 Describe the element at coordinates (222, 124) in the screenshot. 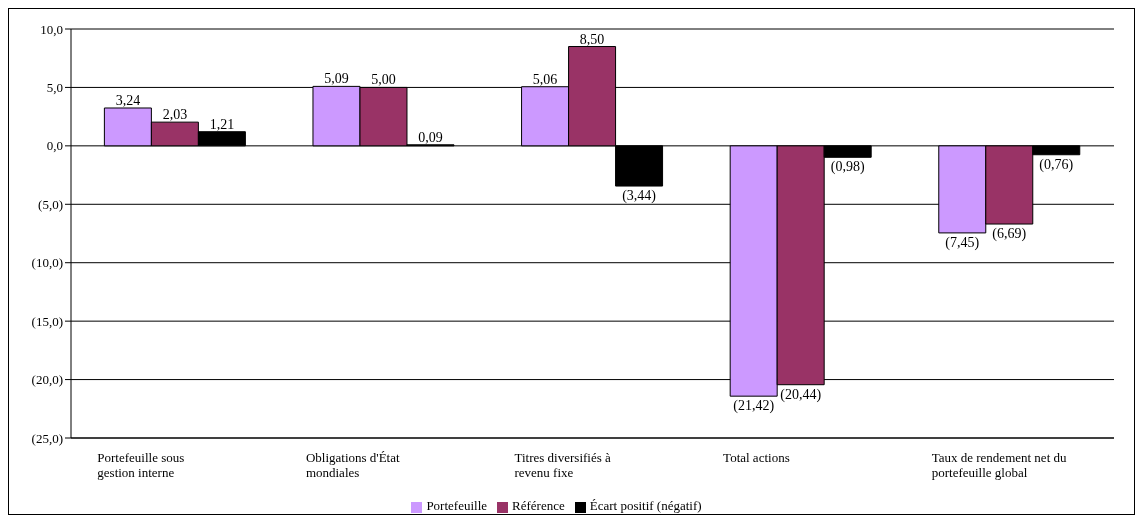

I see `data-label: 1,21` at that location.